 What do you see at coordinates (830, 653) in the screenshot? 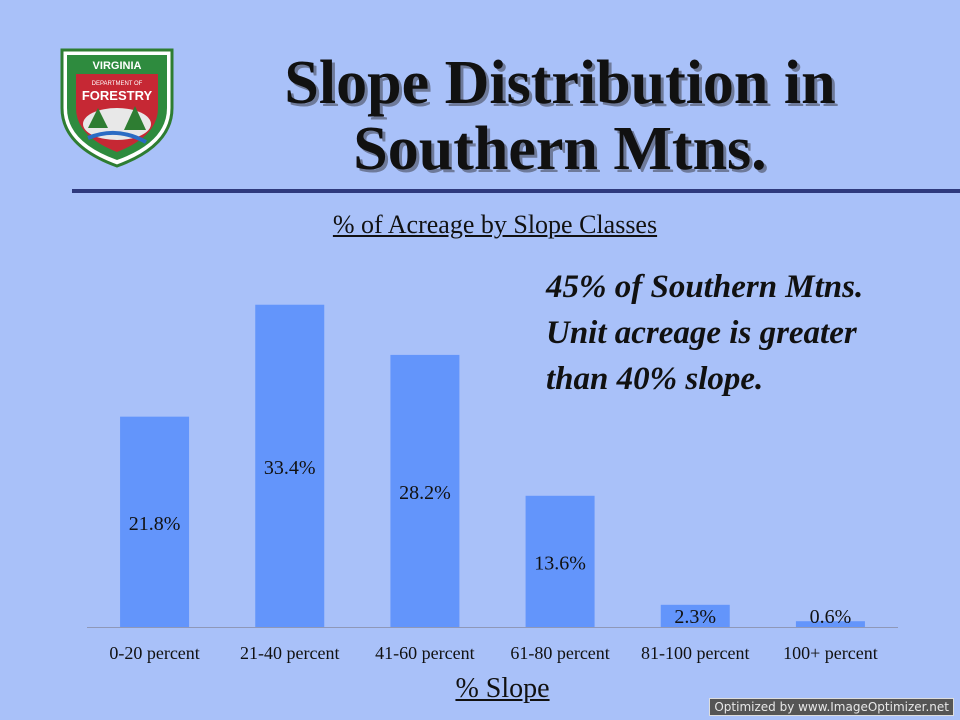
I see `x-tick-label-5: 100+ percent` at bounding box center [830, 653].